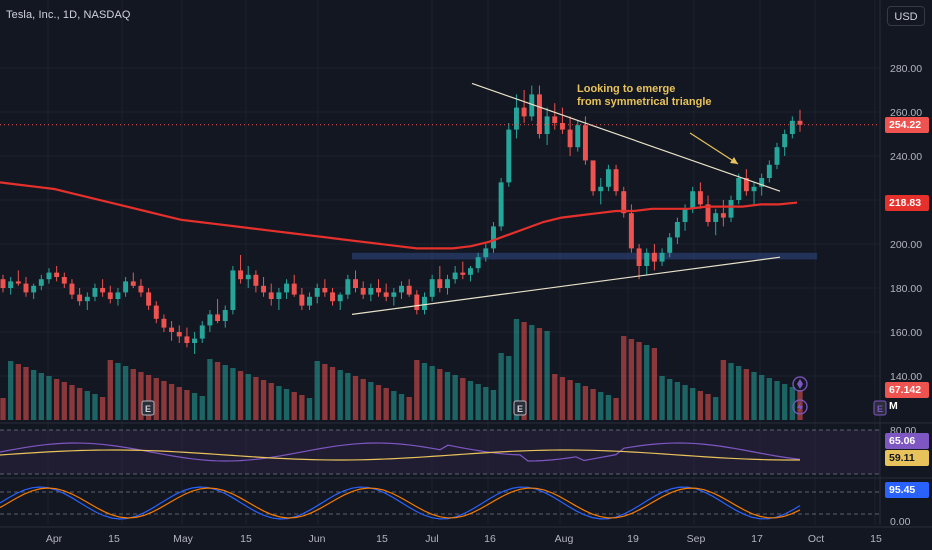  Describe the element at coordinates (757, 539) in the screenshot. I see `time-tick-label: 17` at that location.